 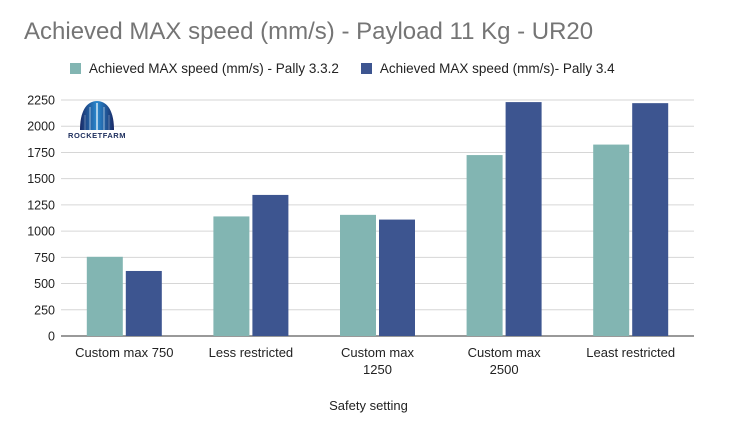 What do you see at coordinates (41, 101) in the screenshot?
I see `y-tick-label: 2250` at bounding box center [41, 101].